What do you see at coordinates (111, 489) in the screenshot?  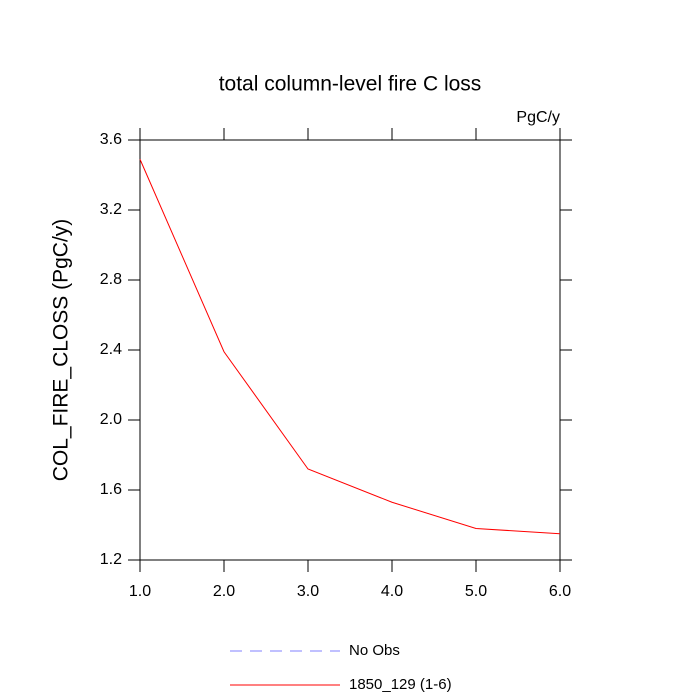 I see `y-tick-label: 1.6` at bounding box center [111, 489].